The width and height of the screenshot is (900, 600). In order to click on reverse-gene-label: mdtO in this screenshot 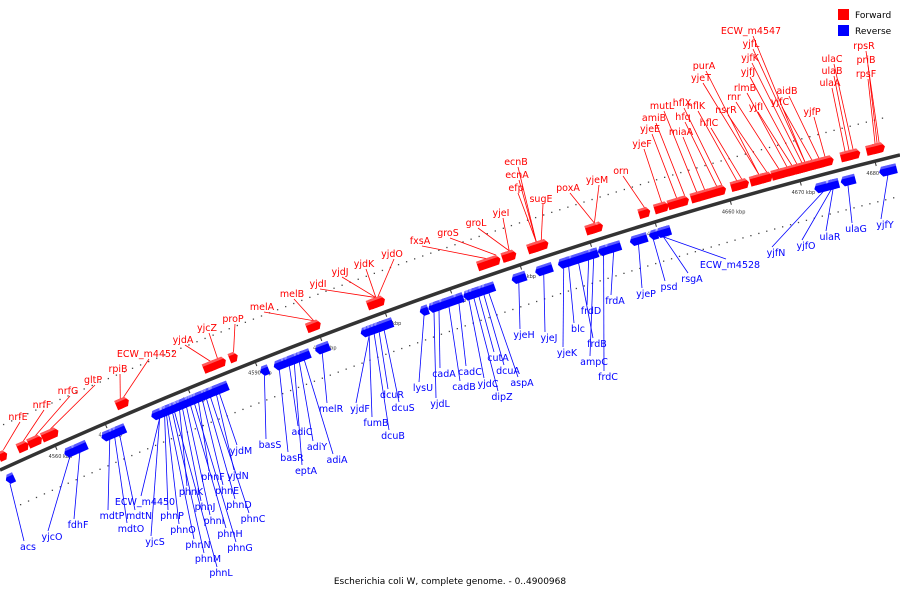, I will do `click(131, 529)`.